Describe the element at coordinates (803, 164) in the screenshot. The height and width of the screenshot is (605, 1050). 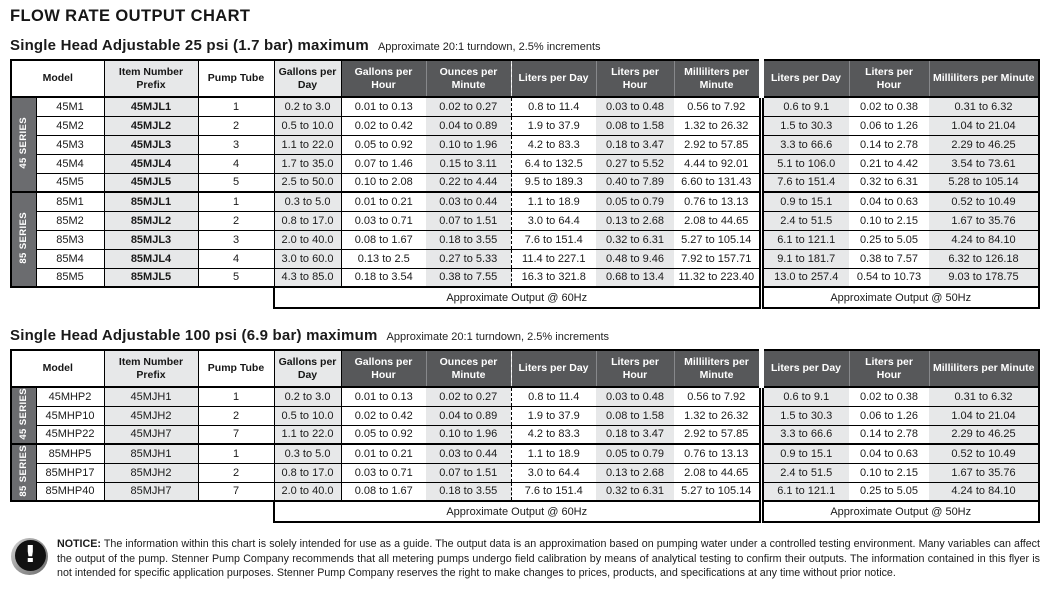
I see `cell-liters-per-day-50hz: 5.1 to 106.0` at that location.